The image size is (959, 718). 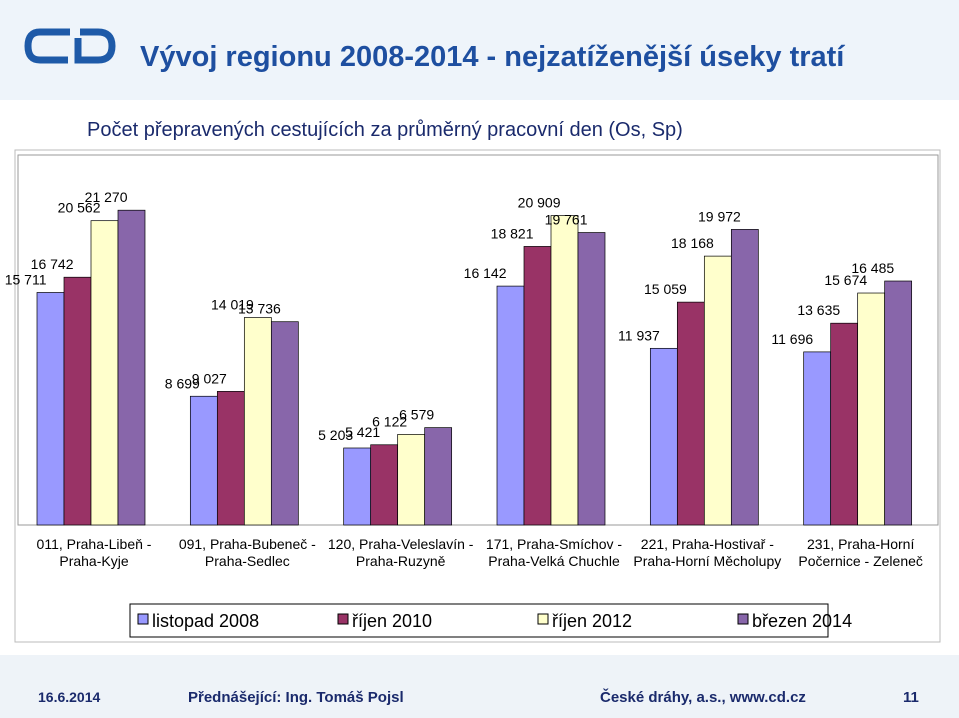 What do you see at coordinates (818, 310) in the screenshot?
I see `value-label: 13 635` at bounding box center [818, 310].